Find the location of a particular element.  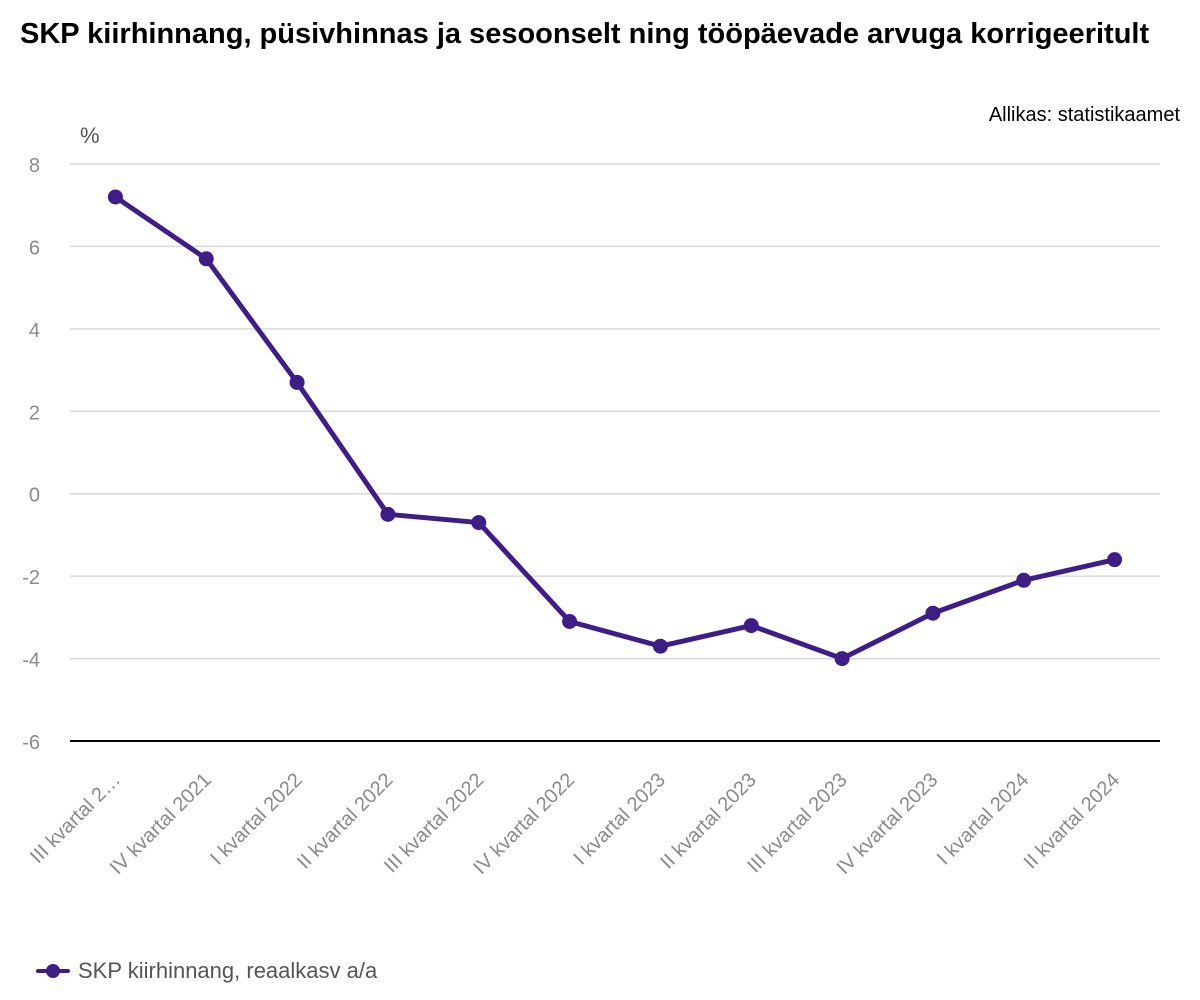

y-tick-label: 0 is located at coordinates (34, 496).